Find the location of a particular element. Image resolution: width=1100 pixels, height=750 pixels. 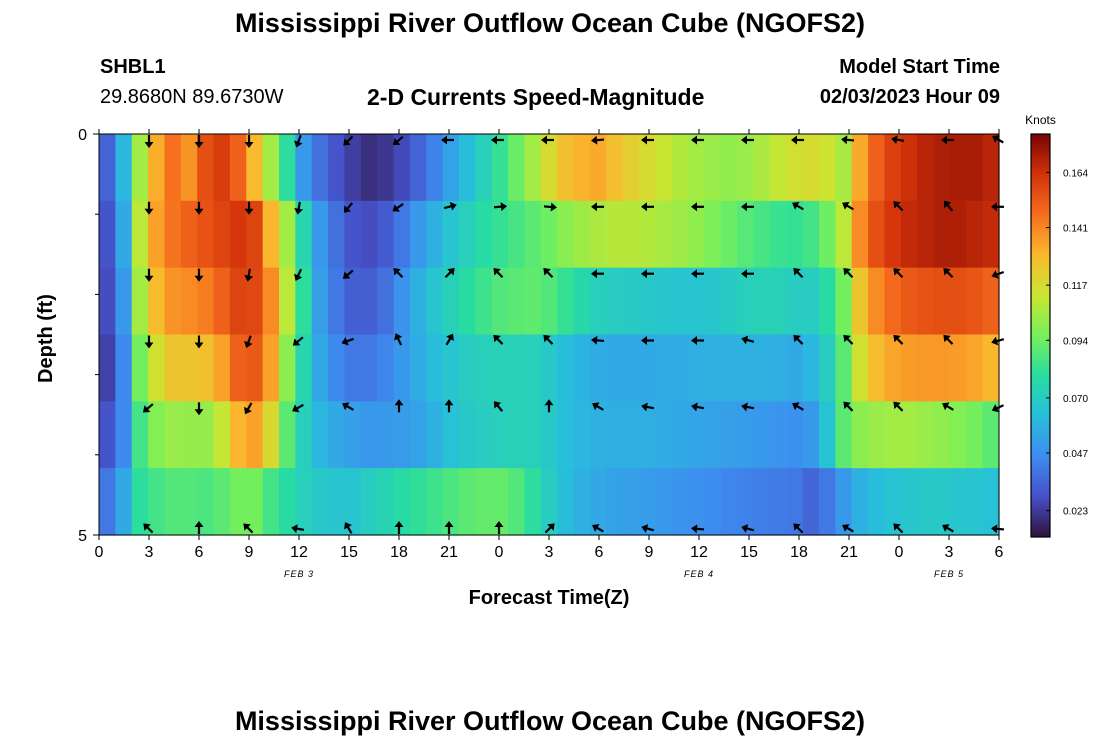

chart-subtitle: 2-D Currents Speed-Magnitude is located at coordinates (536, 97).